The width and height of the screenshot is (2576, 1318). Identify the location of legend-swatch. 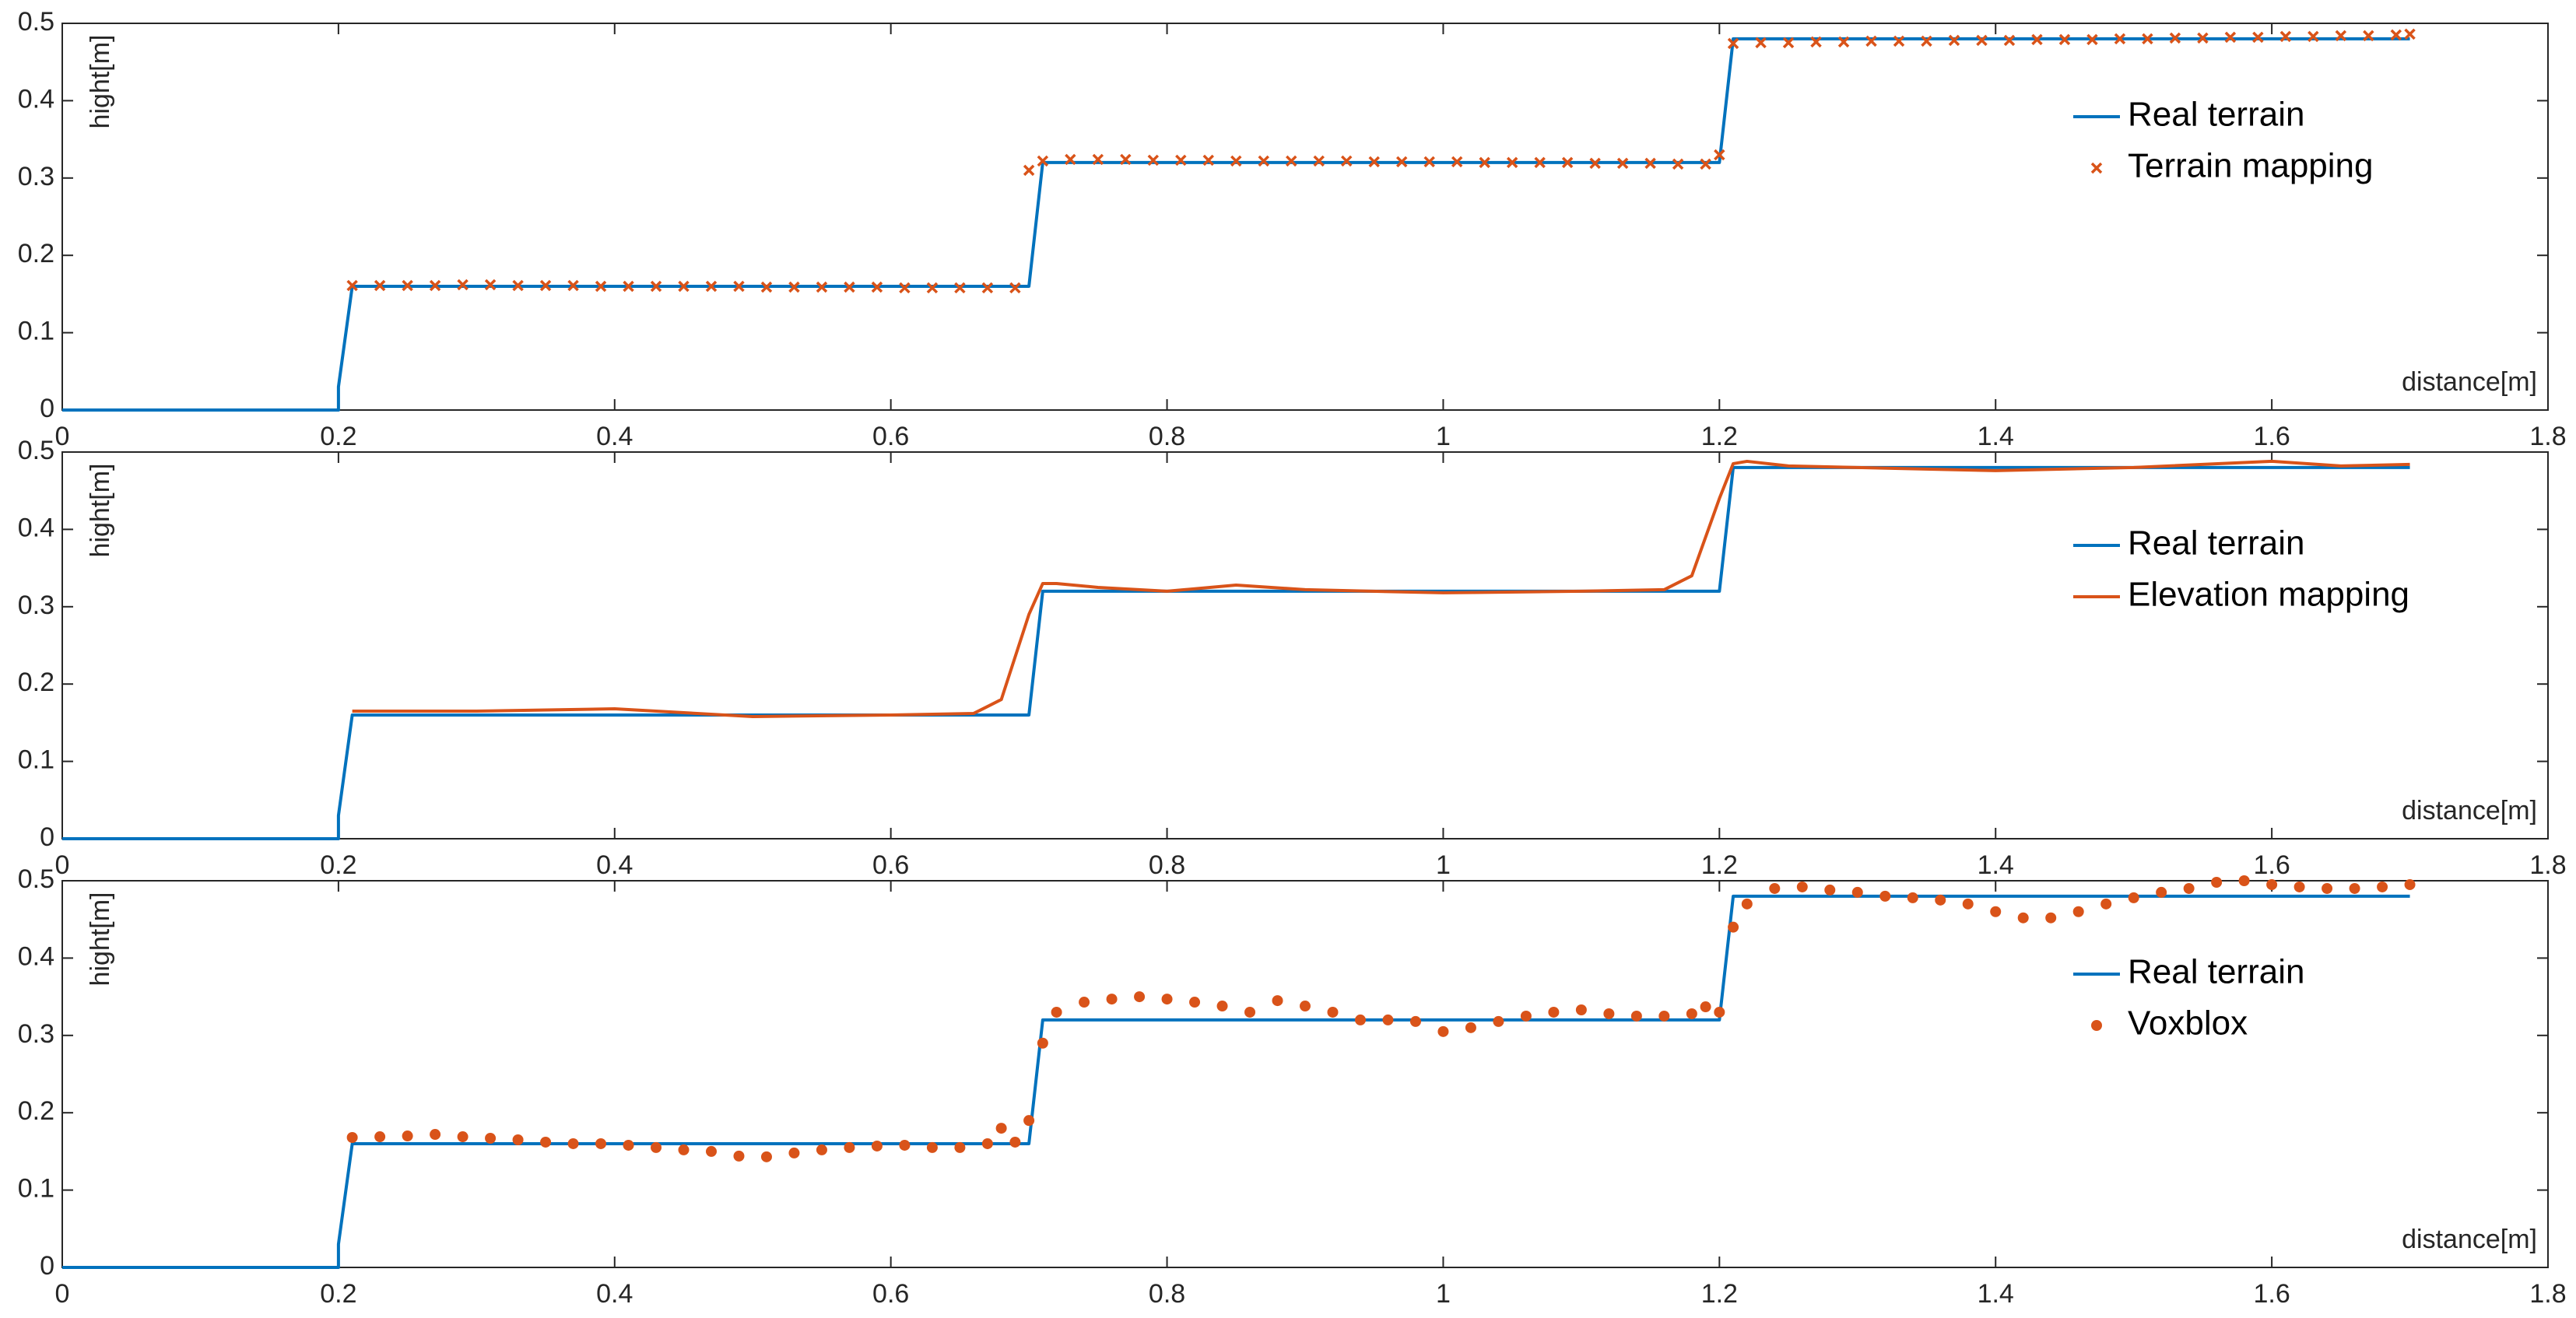
(2097, 168).